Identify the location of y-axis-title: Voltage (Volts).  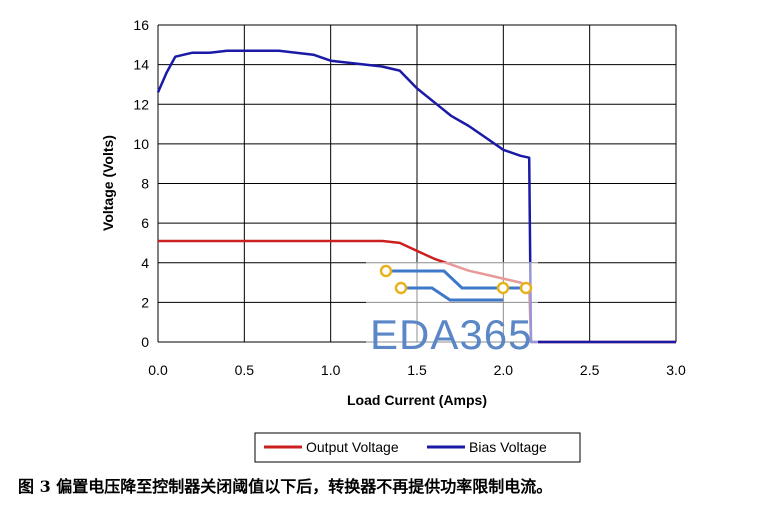
(108, 183).